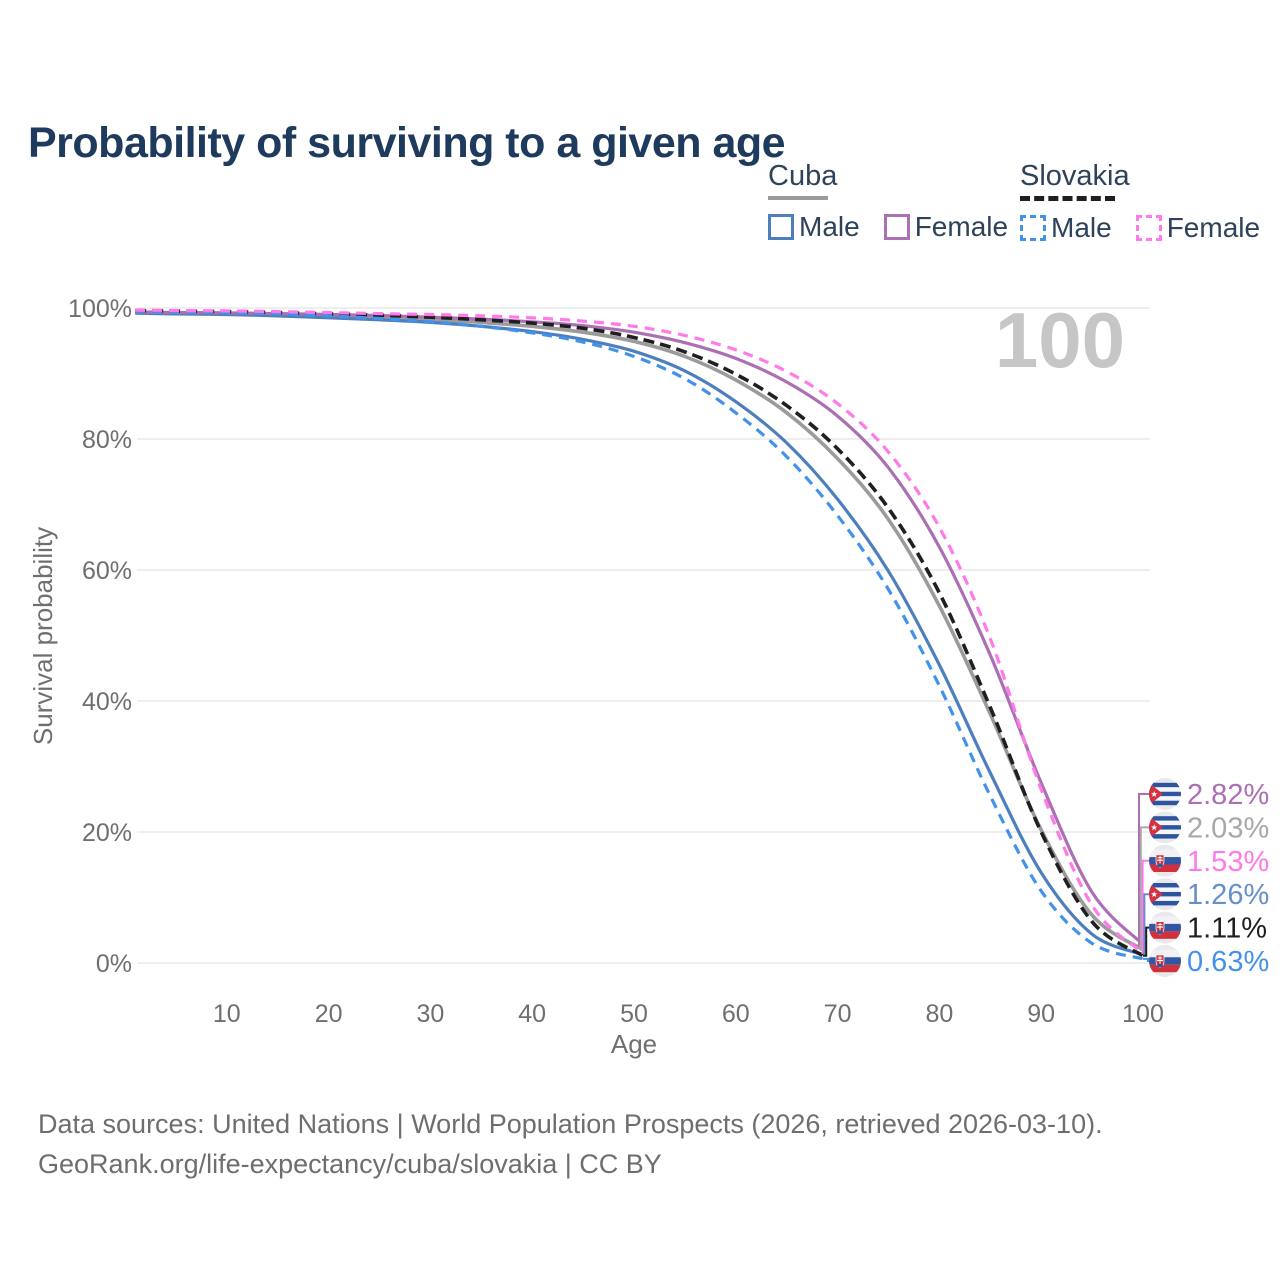 This screenshot has height=1280, width=1280. Describe the element at coordinates (100, 309) in the screenshot. I see `y-tick-label: 100%` at that location.